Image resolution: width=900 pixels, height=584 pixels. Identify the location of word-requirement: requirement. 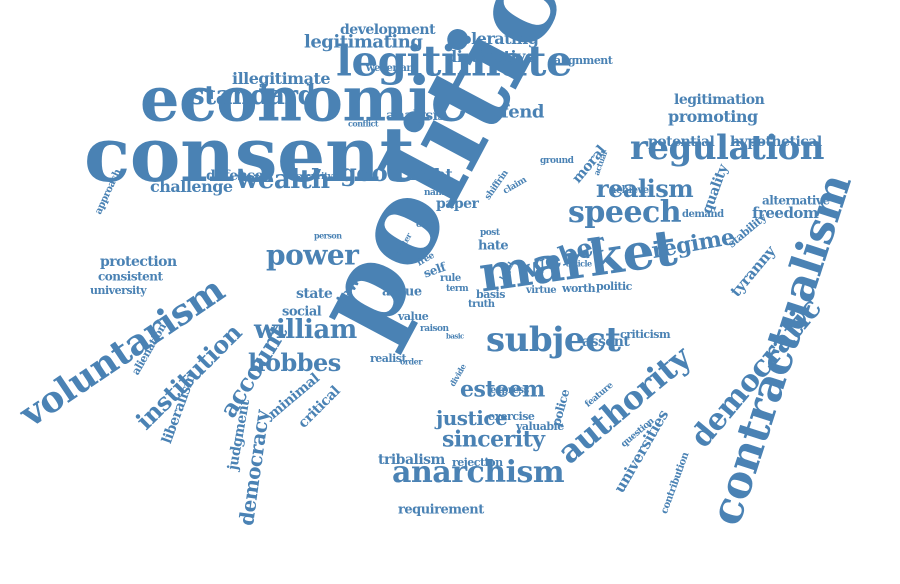
(441, 510).